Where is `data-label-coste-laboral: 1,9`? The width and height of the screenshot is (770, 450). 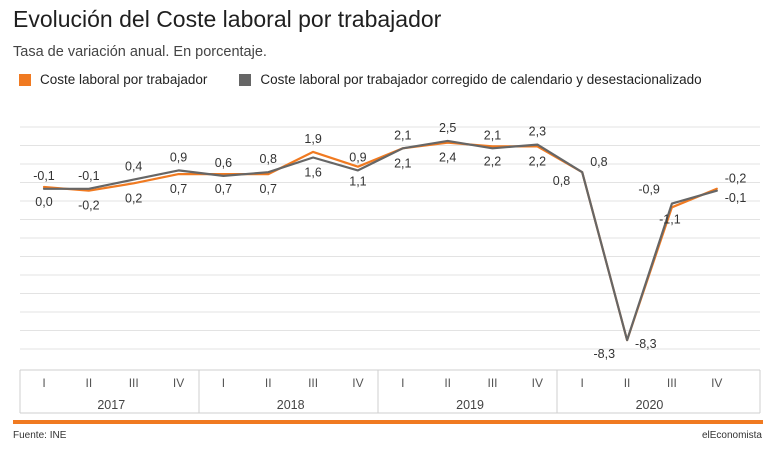 data-label-coste-laboral: 1,9 is located at coordinates (312, 139).